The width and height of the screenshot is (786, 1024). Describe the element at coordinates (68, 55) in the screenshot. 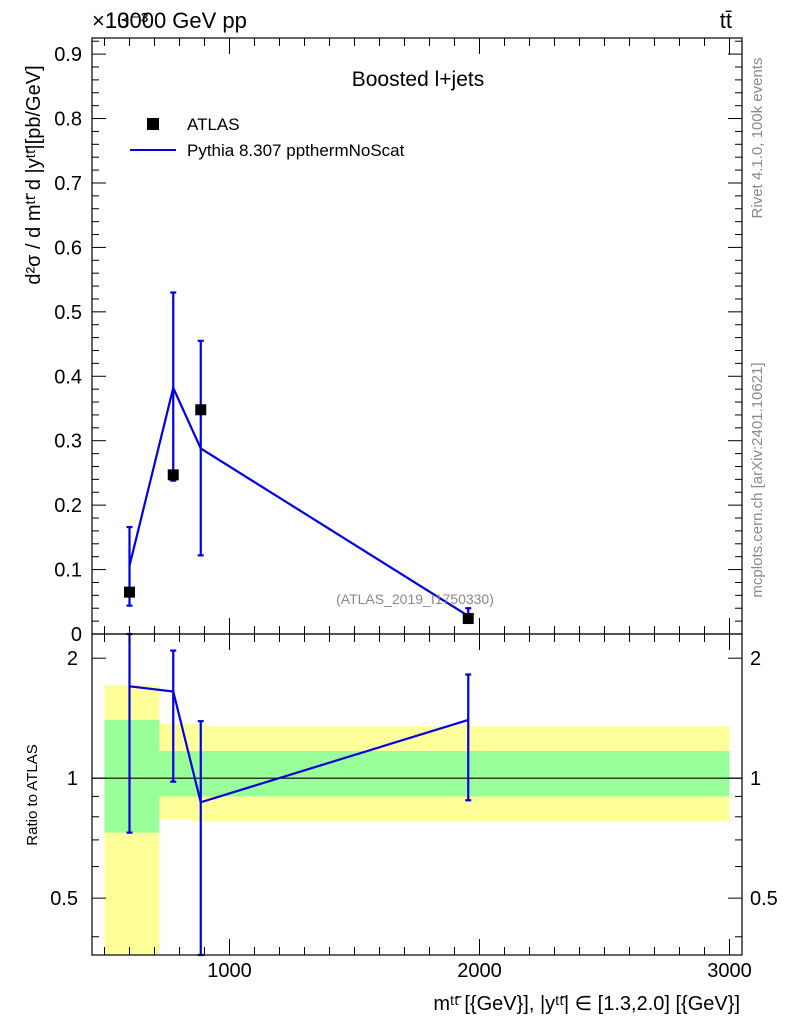

I see `y-tick-label: 0.9` at that location.